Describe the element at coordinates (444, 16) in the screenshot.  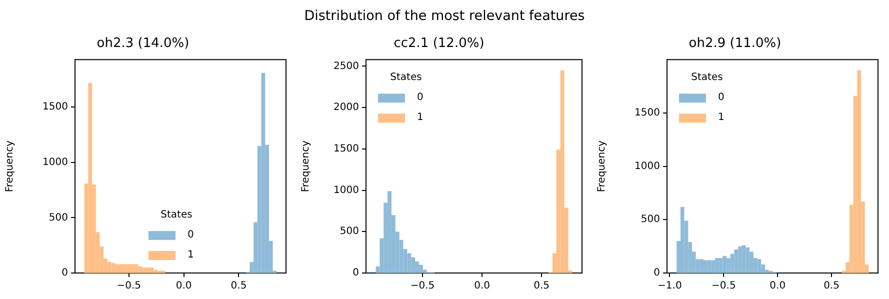
I see `text: Distribution of the most relevant features` at that location.